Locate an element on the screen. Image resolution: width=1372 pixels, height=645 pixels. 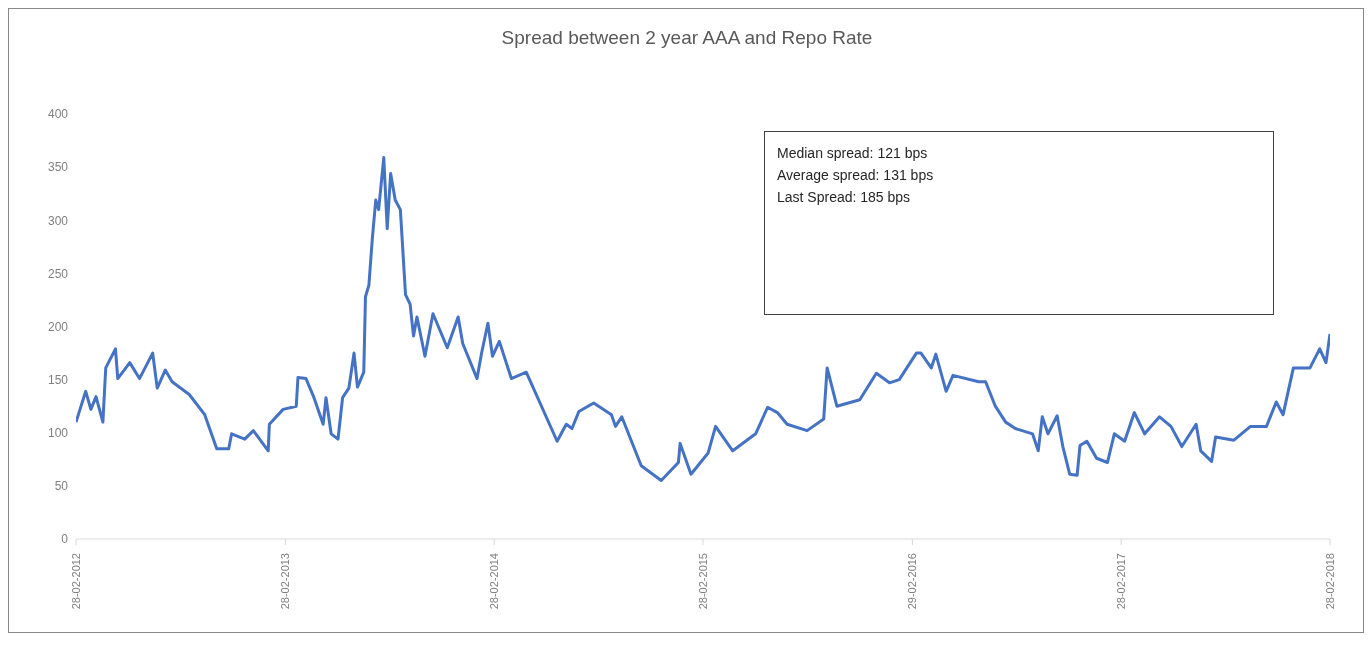
x-tick-label: 28-02-2014 is located at coordinates (494, 581).